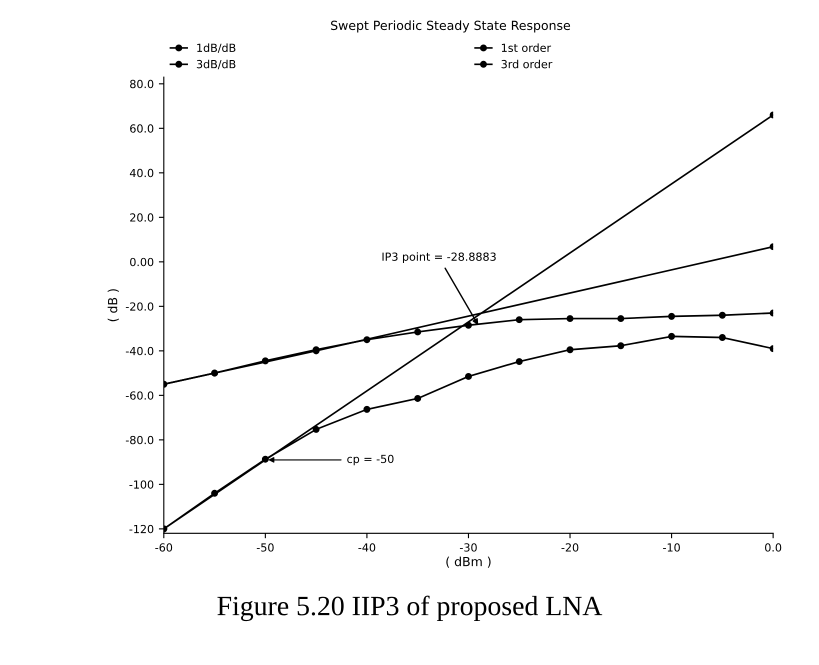 This screenshot has width=819, height=665. I want to click on y-tick-label: 20.0, so click(142, 217).